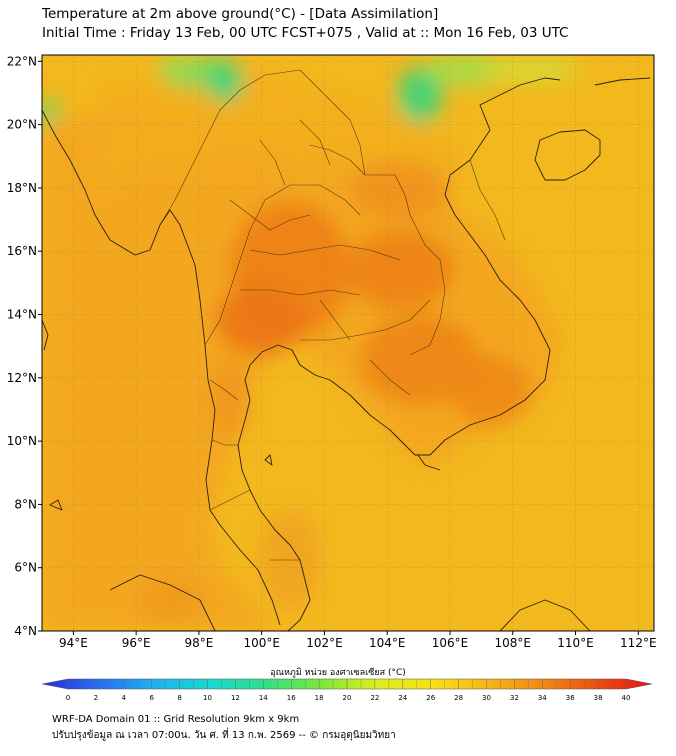 The width and height of the screenshot is (676, 756). I want to click on lon-tick-label: 108°E, so click(513, 643).